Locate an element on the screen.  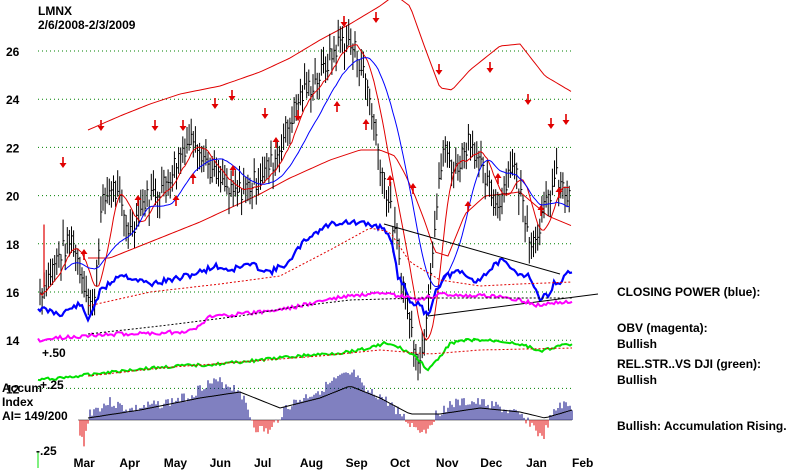
trendline-upper is located at coordinates (472, 249).